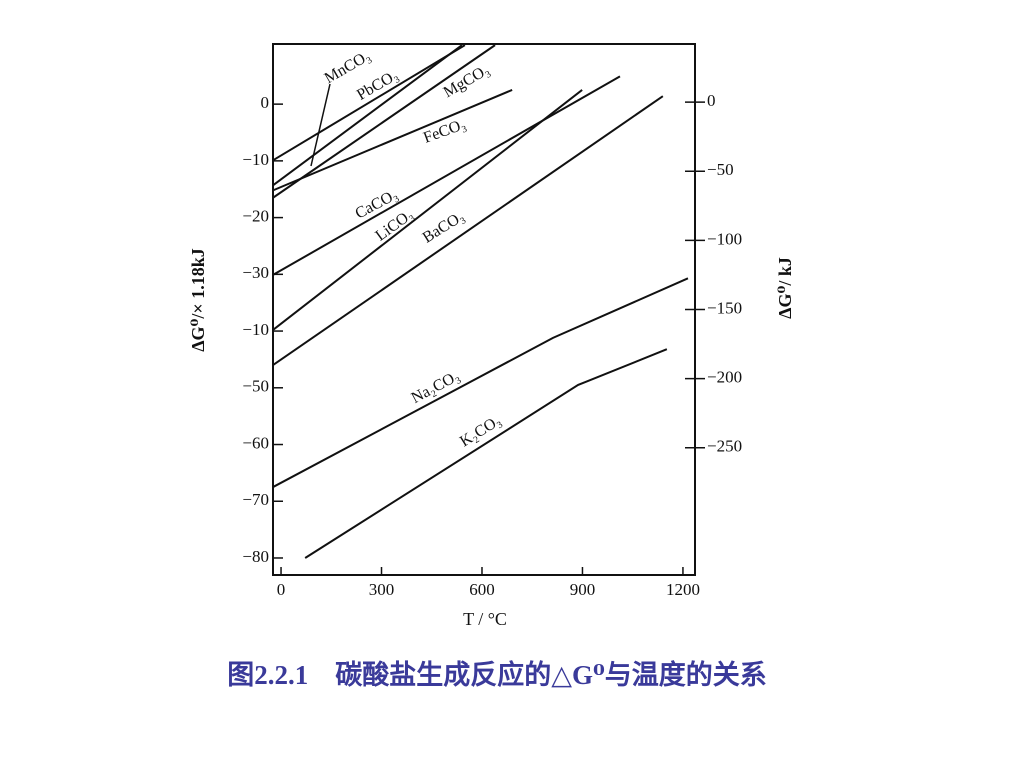 The width and height of the screenshot is (1024, 768). Describe the element at coordinates (485, 619) in the screenshot. I see `x-axis-label: T / °C` at that location.